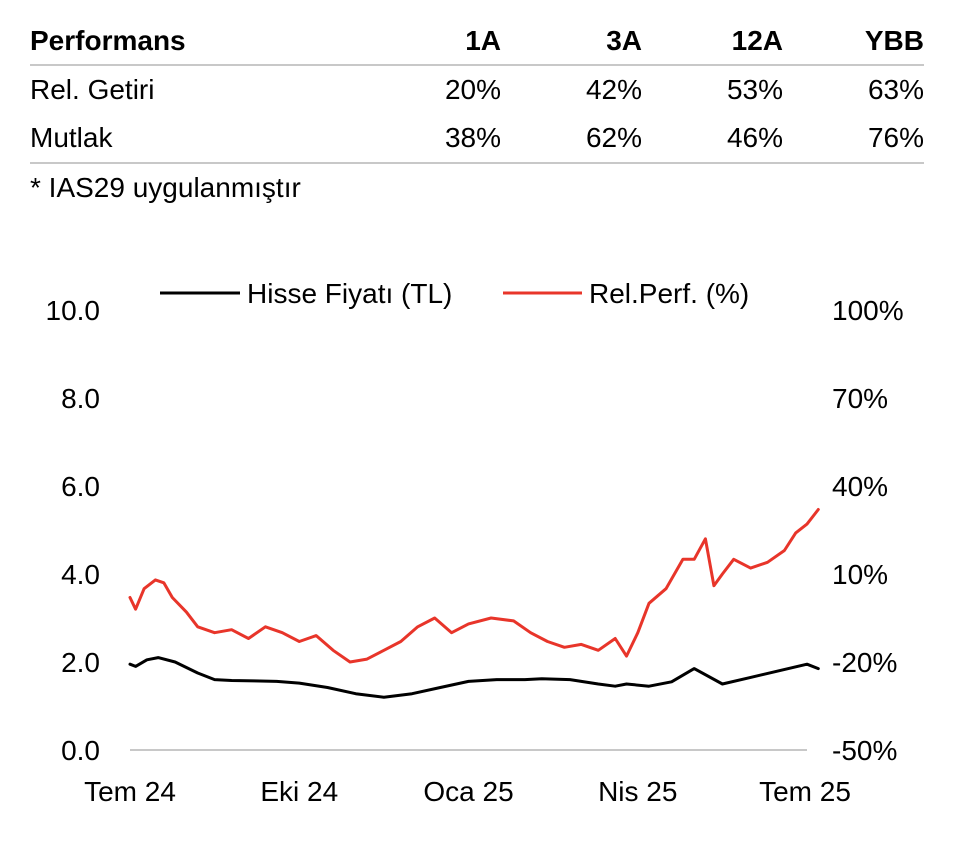  Describe the element at coordinates (754, 89) in the screenshot. I see `table-cell: 53%` at that location.